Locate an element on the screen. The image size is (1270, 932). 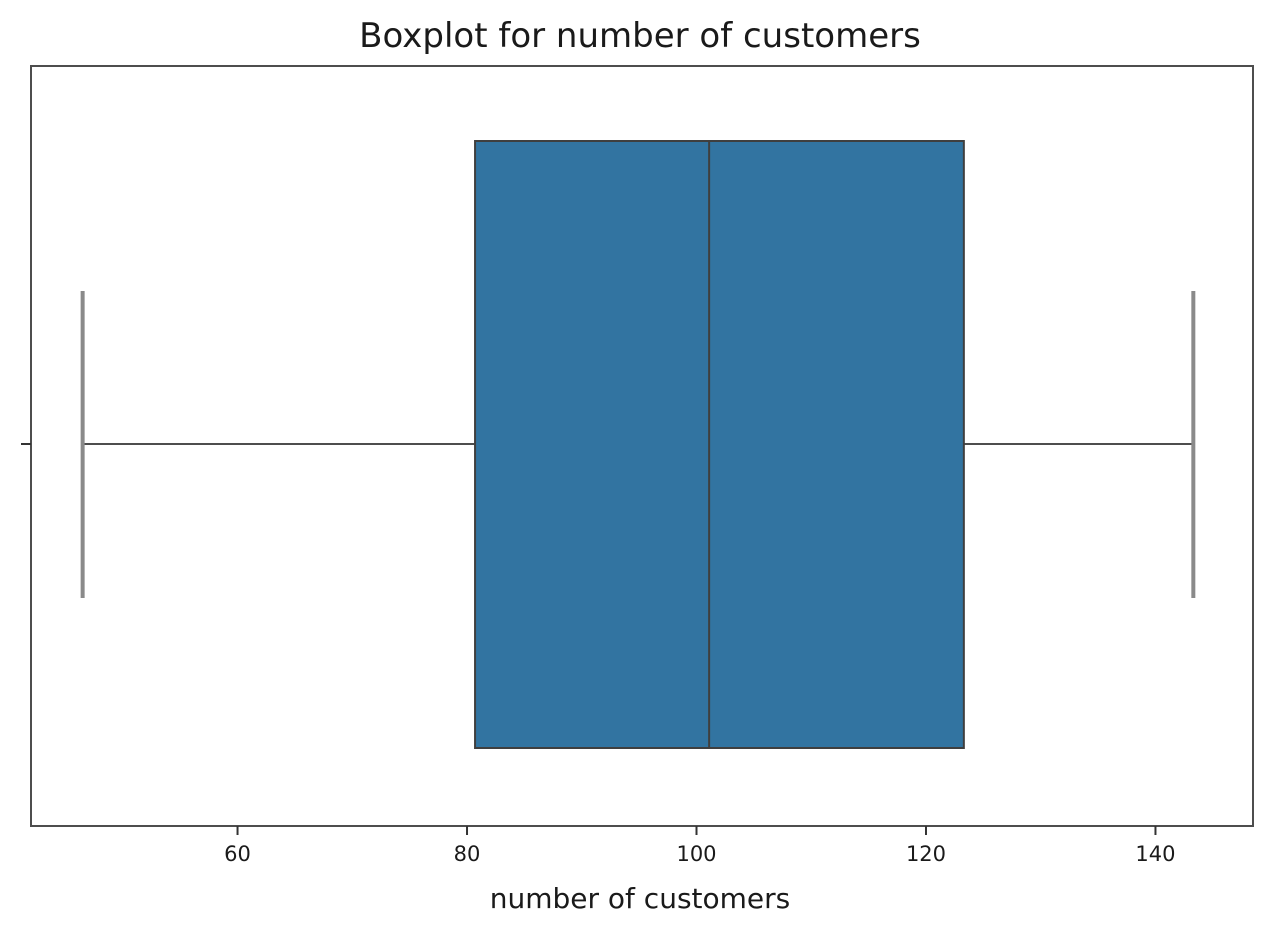
x-tick-label: 120 is located at coordinates (926, 854).